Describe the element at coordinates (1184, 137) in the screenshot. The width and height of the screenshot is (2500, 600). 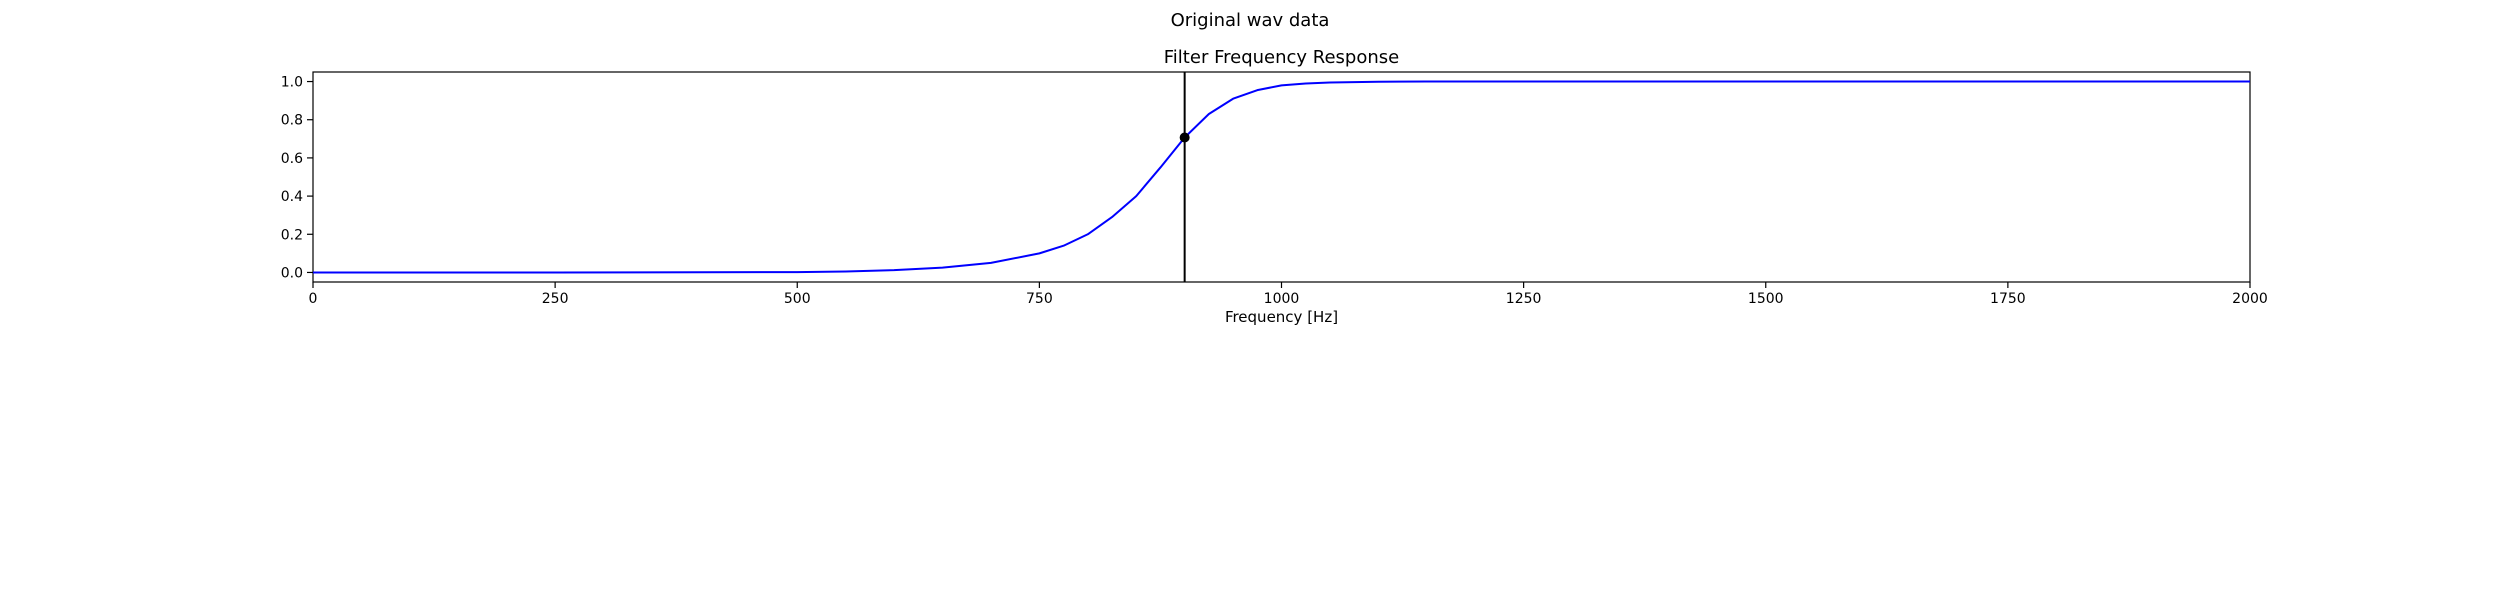
I see `cutoff-point` at that location.